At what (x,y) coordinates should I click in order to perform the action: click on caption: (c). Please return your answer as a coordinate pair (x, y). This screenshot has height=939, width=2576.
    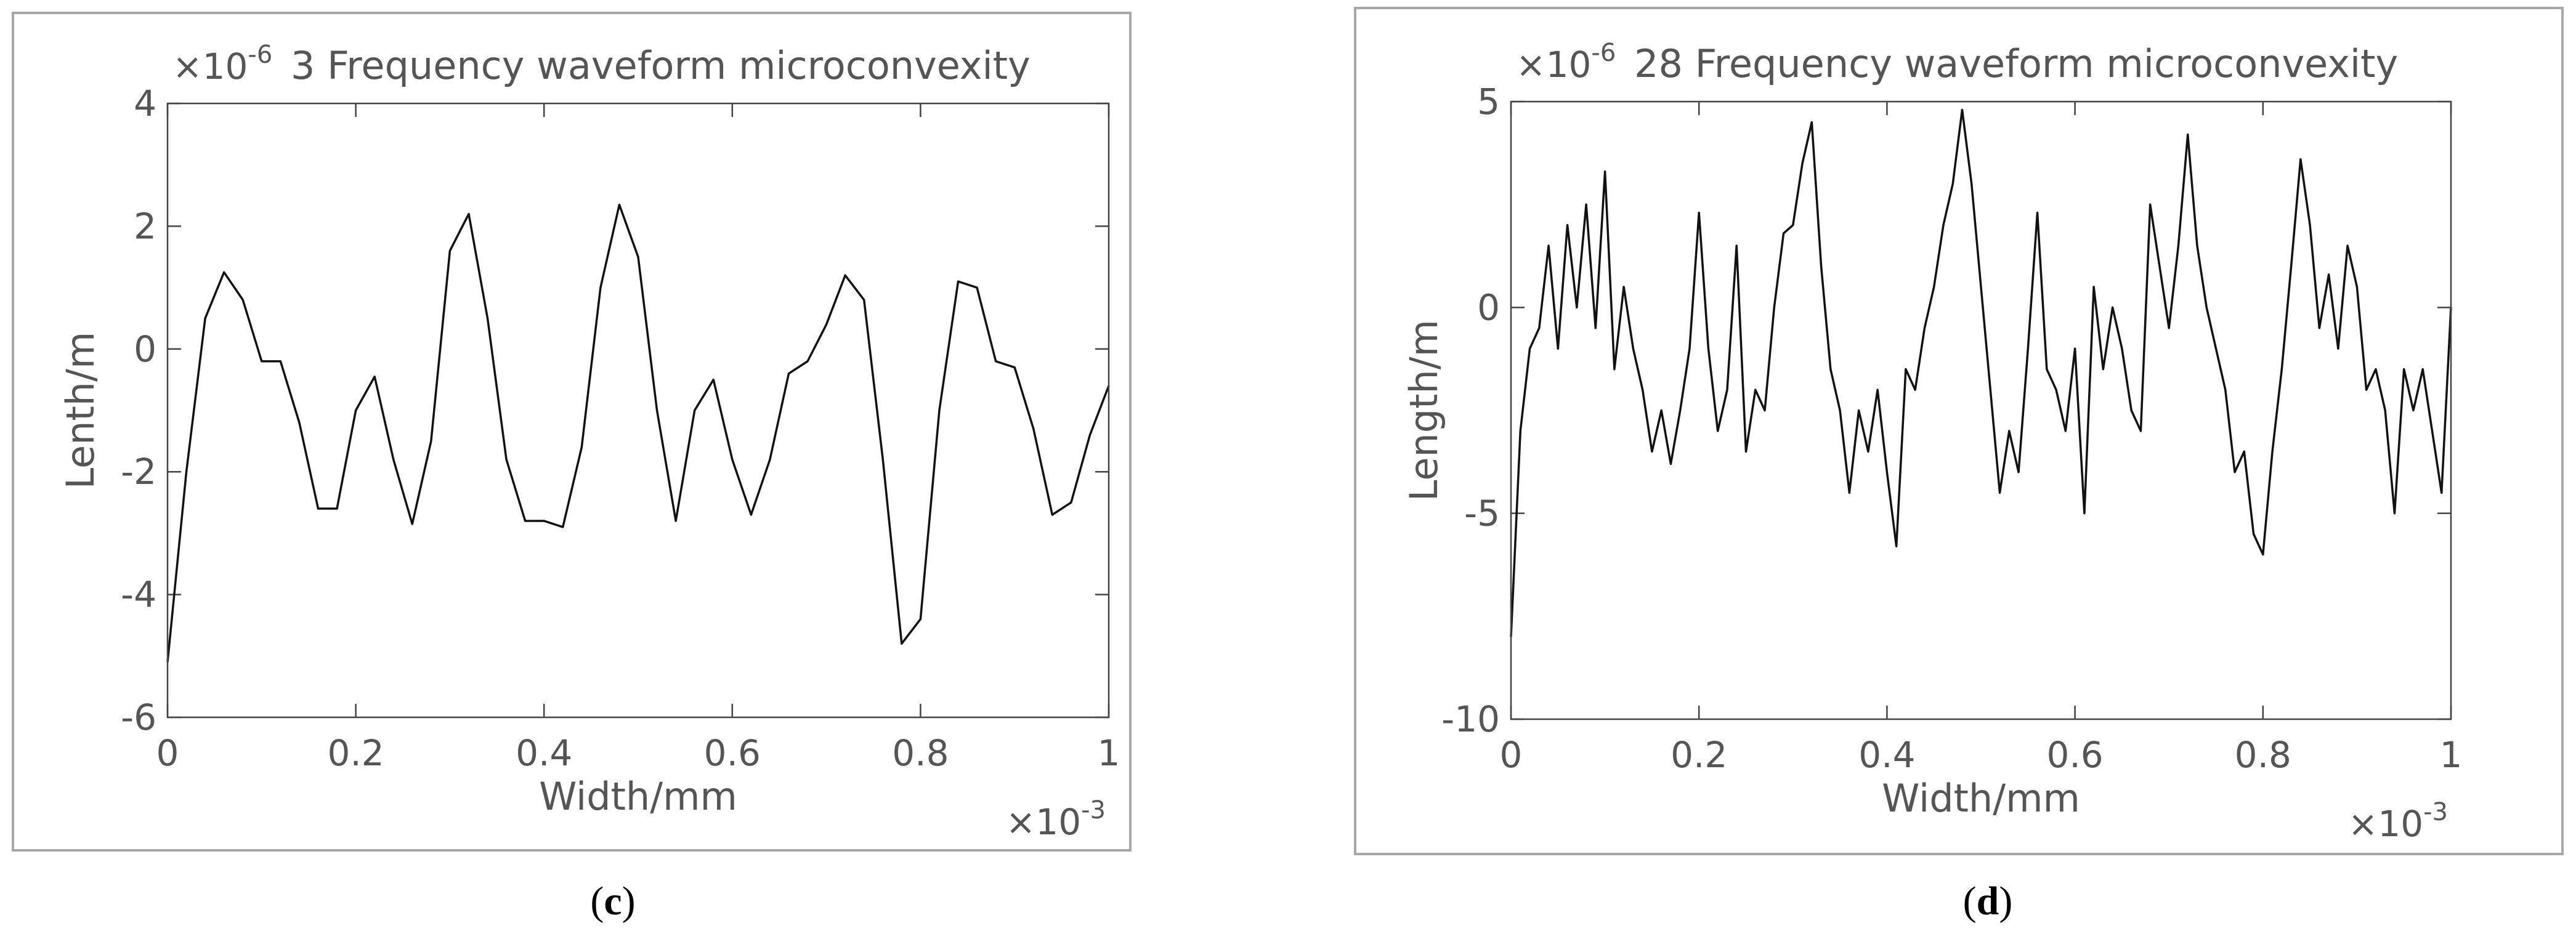
    Looking at the image, I should click on (612, 902).